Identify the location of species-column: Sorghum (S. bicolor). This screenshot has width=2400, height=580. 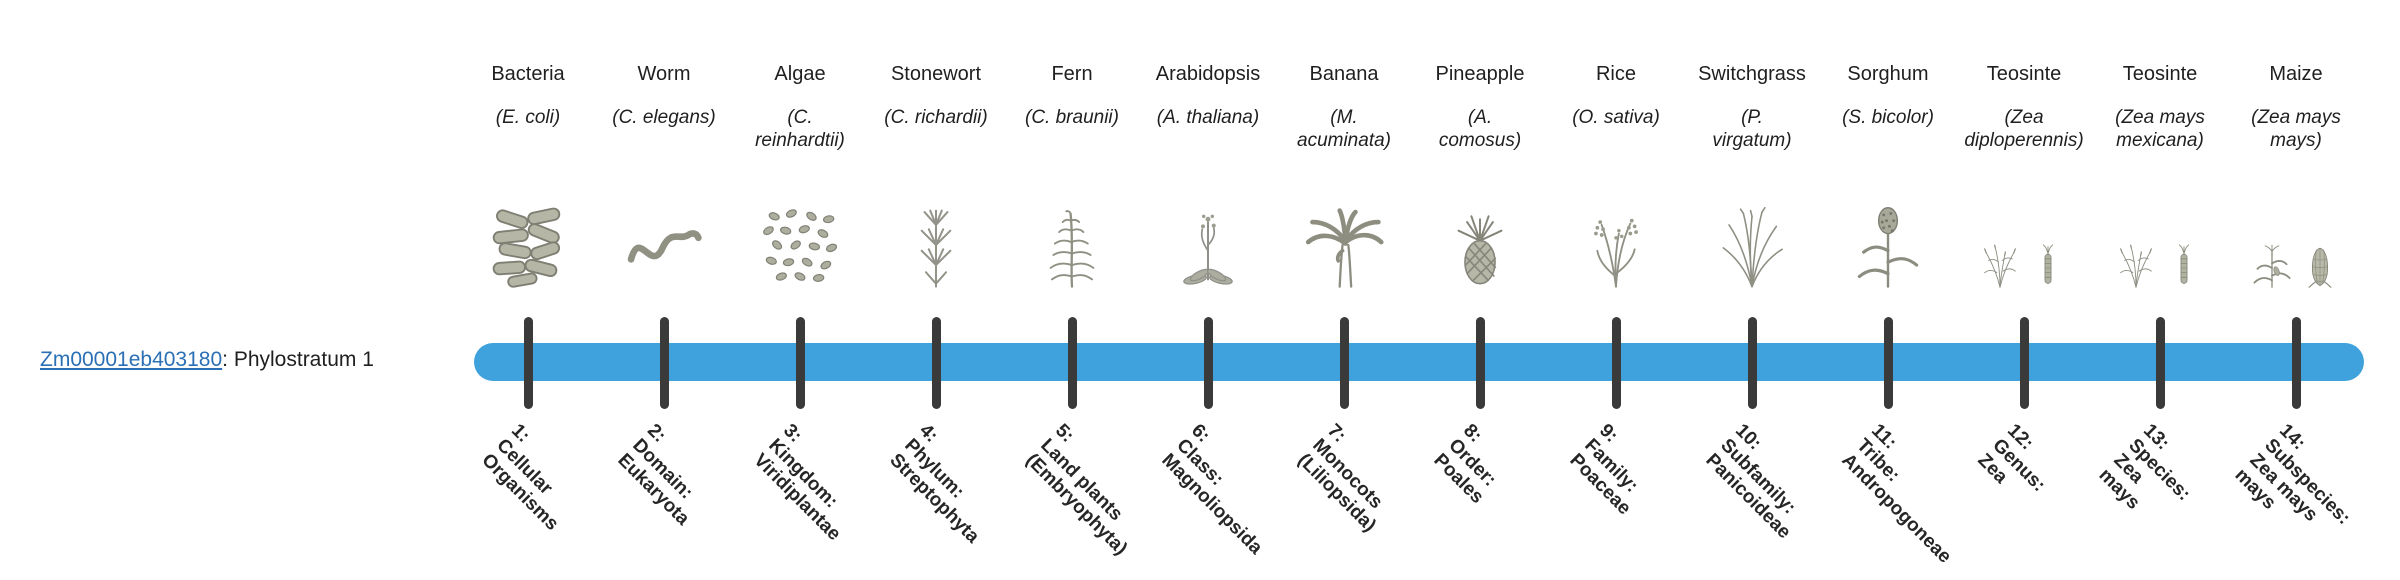
(1888, 175).